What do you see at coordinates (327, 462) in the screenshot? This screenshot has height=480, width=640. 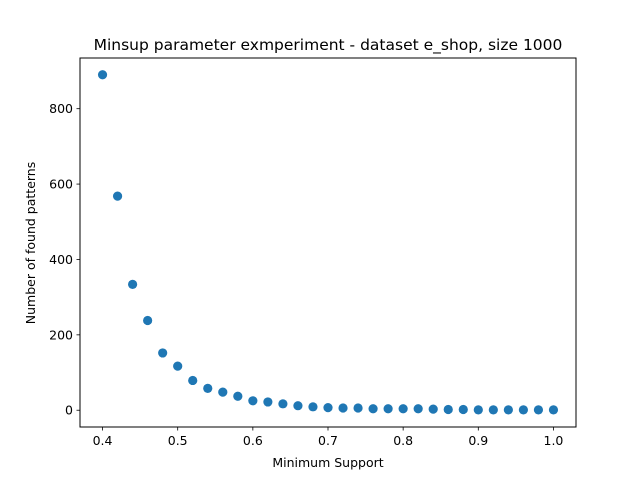 I see `x-axis-label: Minimum Support` at bounding box center [327, 462].